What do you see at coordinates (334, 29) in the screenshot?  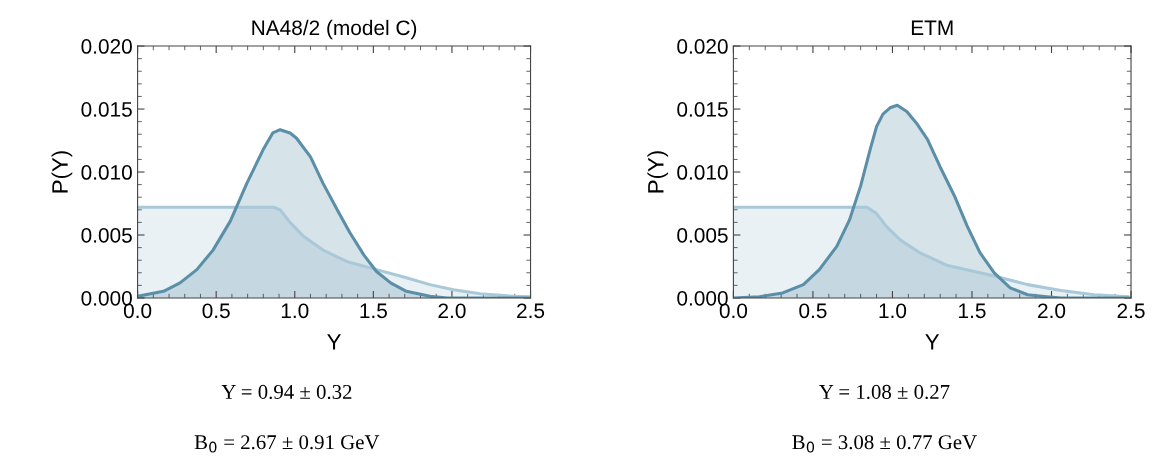 I see `chart-title: NA48/2 (model C)` at bounding box center [334, 29].